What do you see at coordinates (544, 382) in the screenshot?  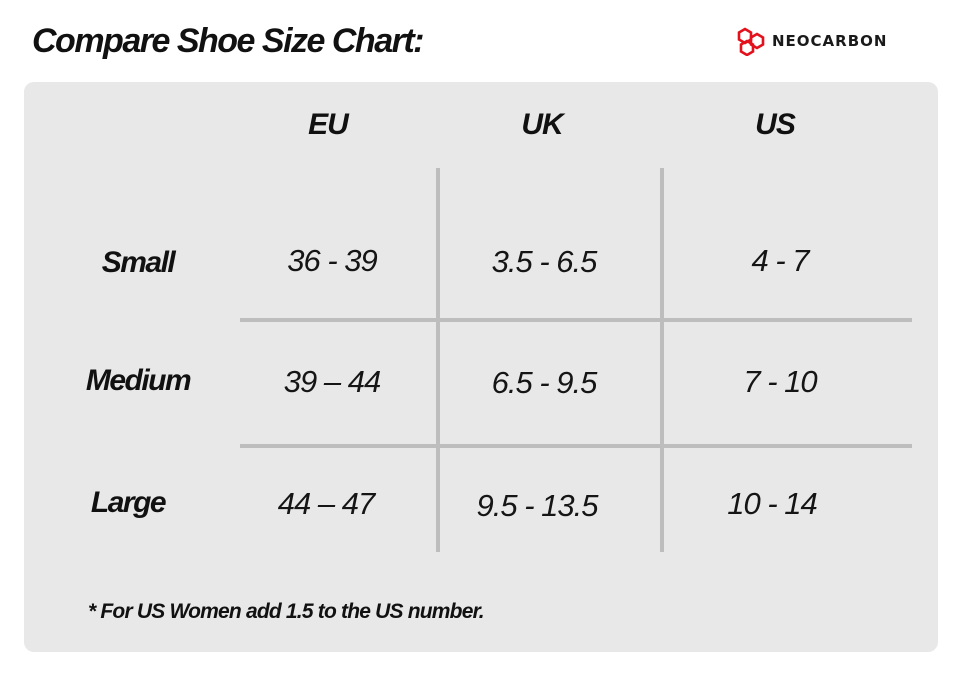 I see `table-cell: 6.5 - 9.5` at bounding box center [544, 382].